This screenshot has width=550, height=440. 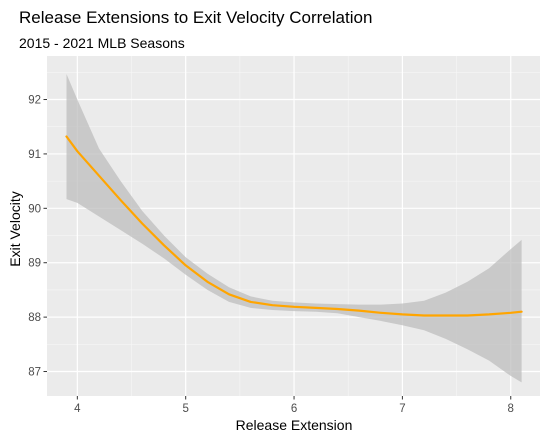 What do you see at coordinates (15, 228) in the screenshot?
I see `y-axis-title: Exit Velocity` at bounding box center [15, 228].